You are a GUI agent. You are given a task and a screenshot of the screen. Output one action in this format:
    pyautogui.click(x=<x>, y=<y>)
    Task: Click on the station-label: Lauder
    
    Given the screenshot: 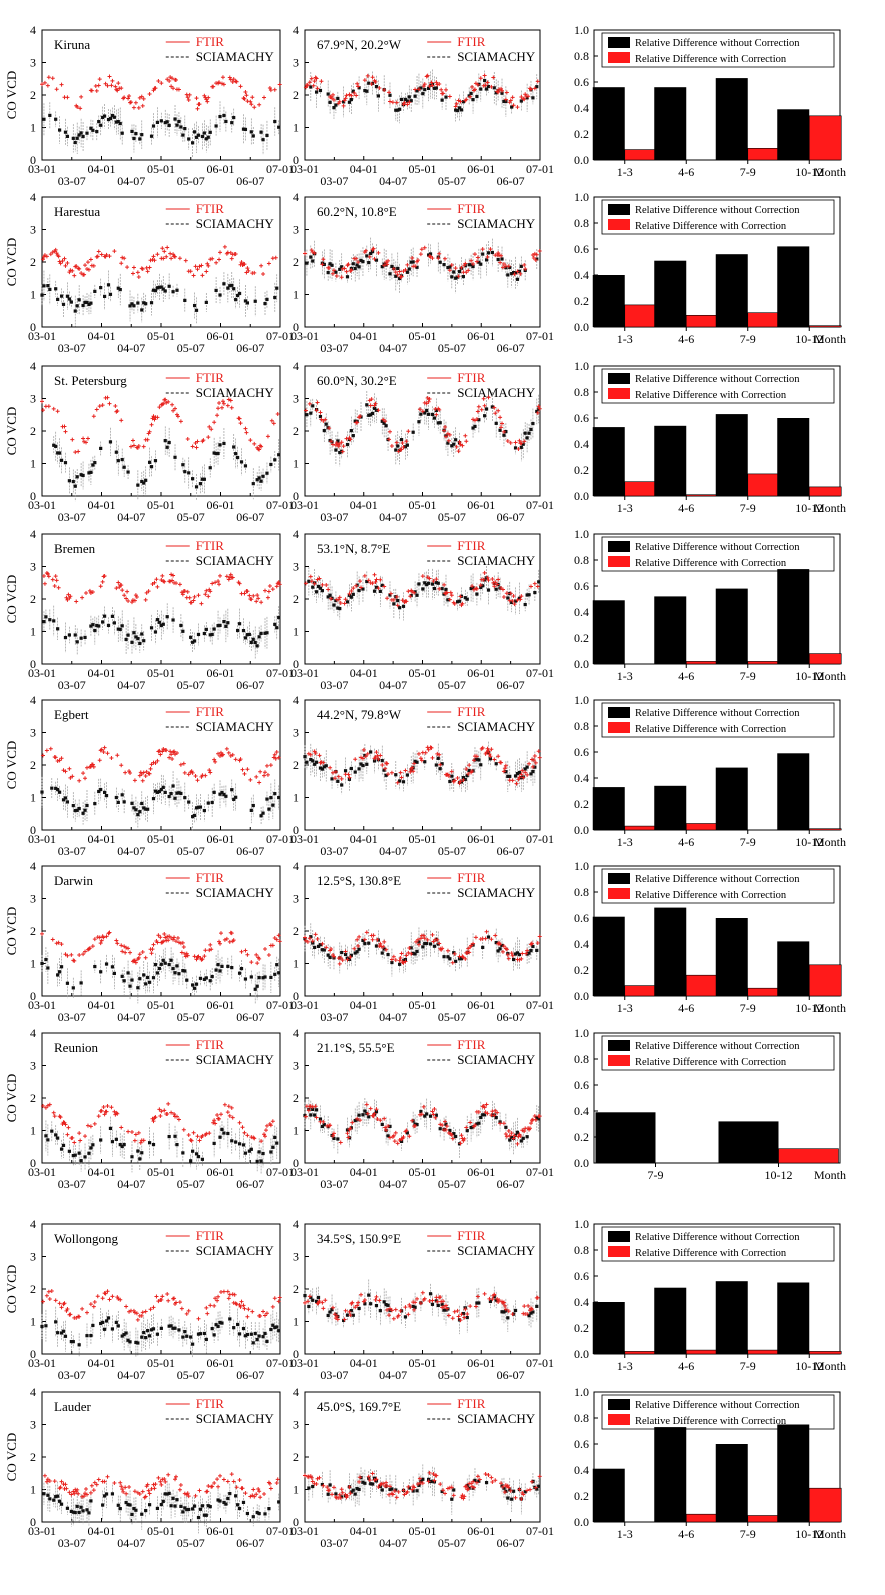 What is the action you would take?
    pyautogui.click(x=72, y=1406)
    